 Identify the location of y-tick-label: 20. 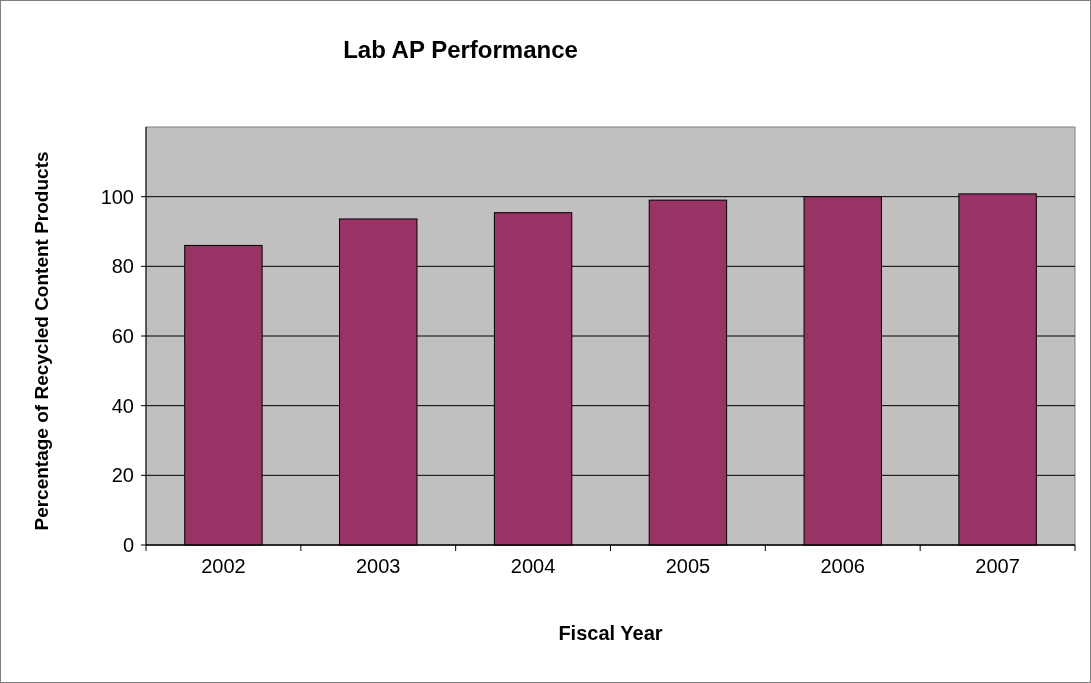
(122, 475).